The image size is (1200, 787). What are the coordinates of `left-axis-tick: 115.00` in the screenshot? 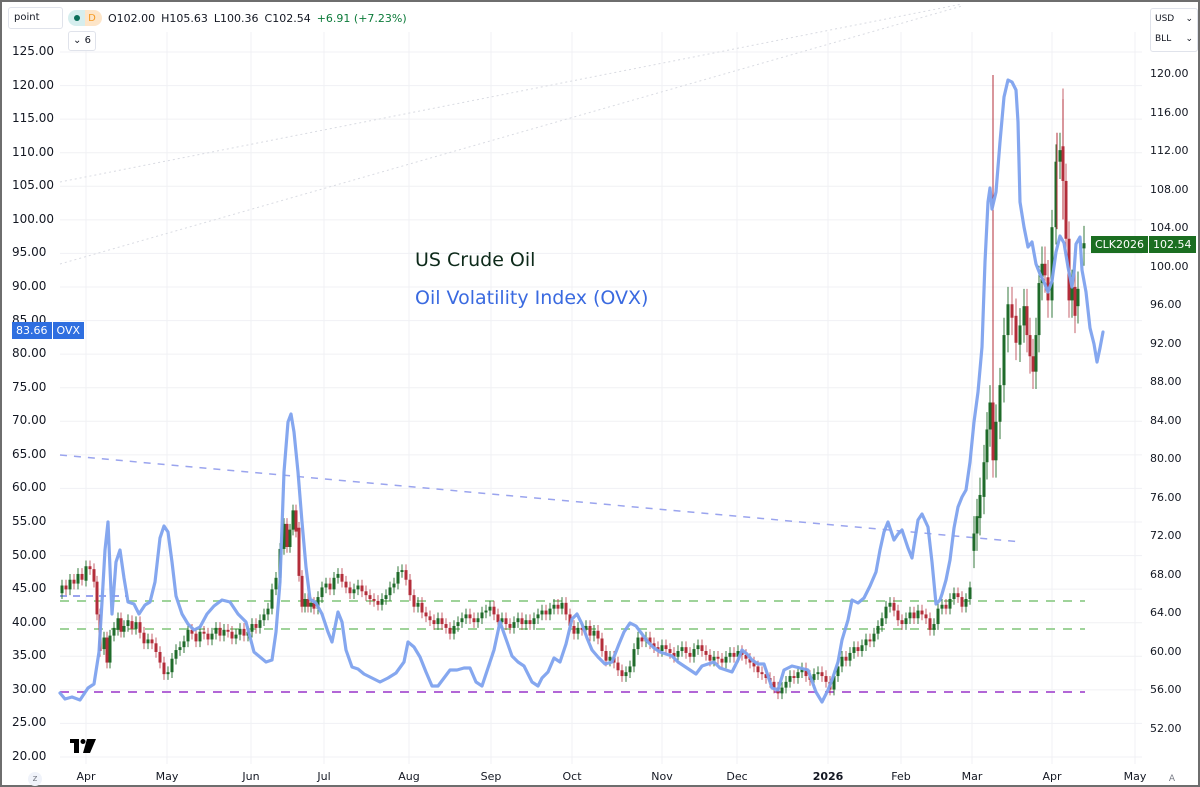 It's located at (33, 118).